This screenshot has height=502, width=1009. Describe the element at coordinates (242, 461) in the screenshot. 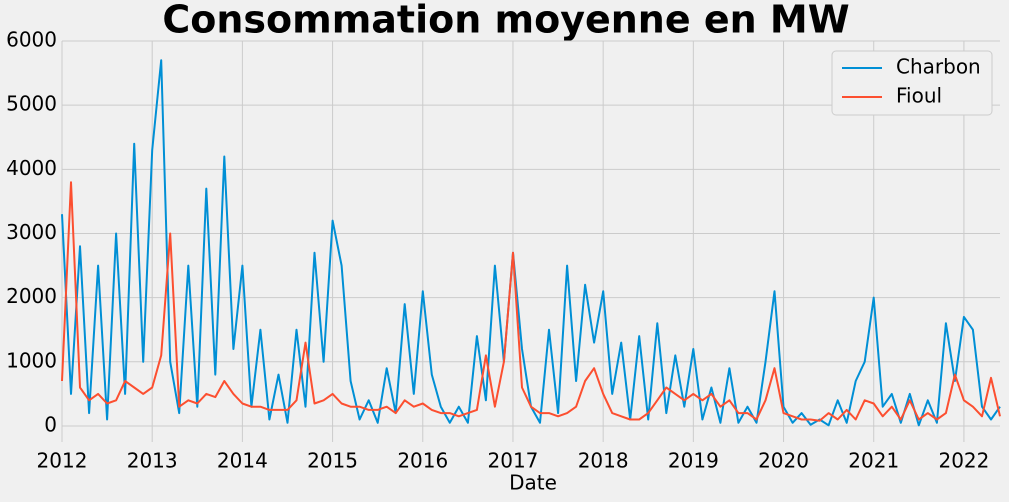

I see `x-tick-label: 2014` at that location.